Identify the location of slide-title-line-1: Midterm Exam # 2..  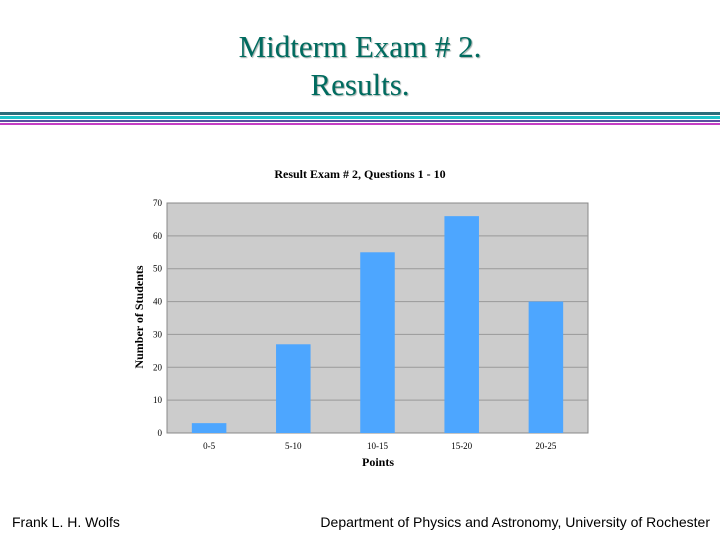
(360, 46).